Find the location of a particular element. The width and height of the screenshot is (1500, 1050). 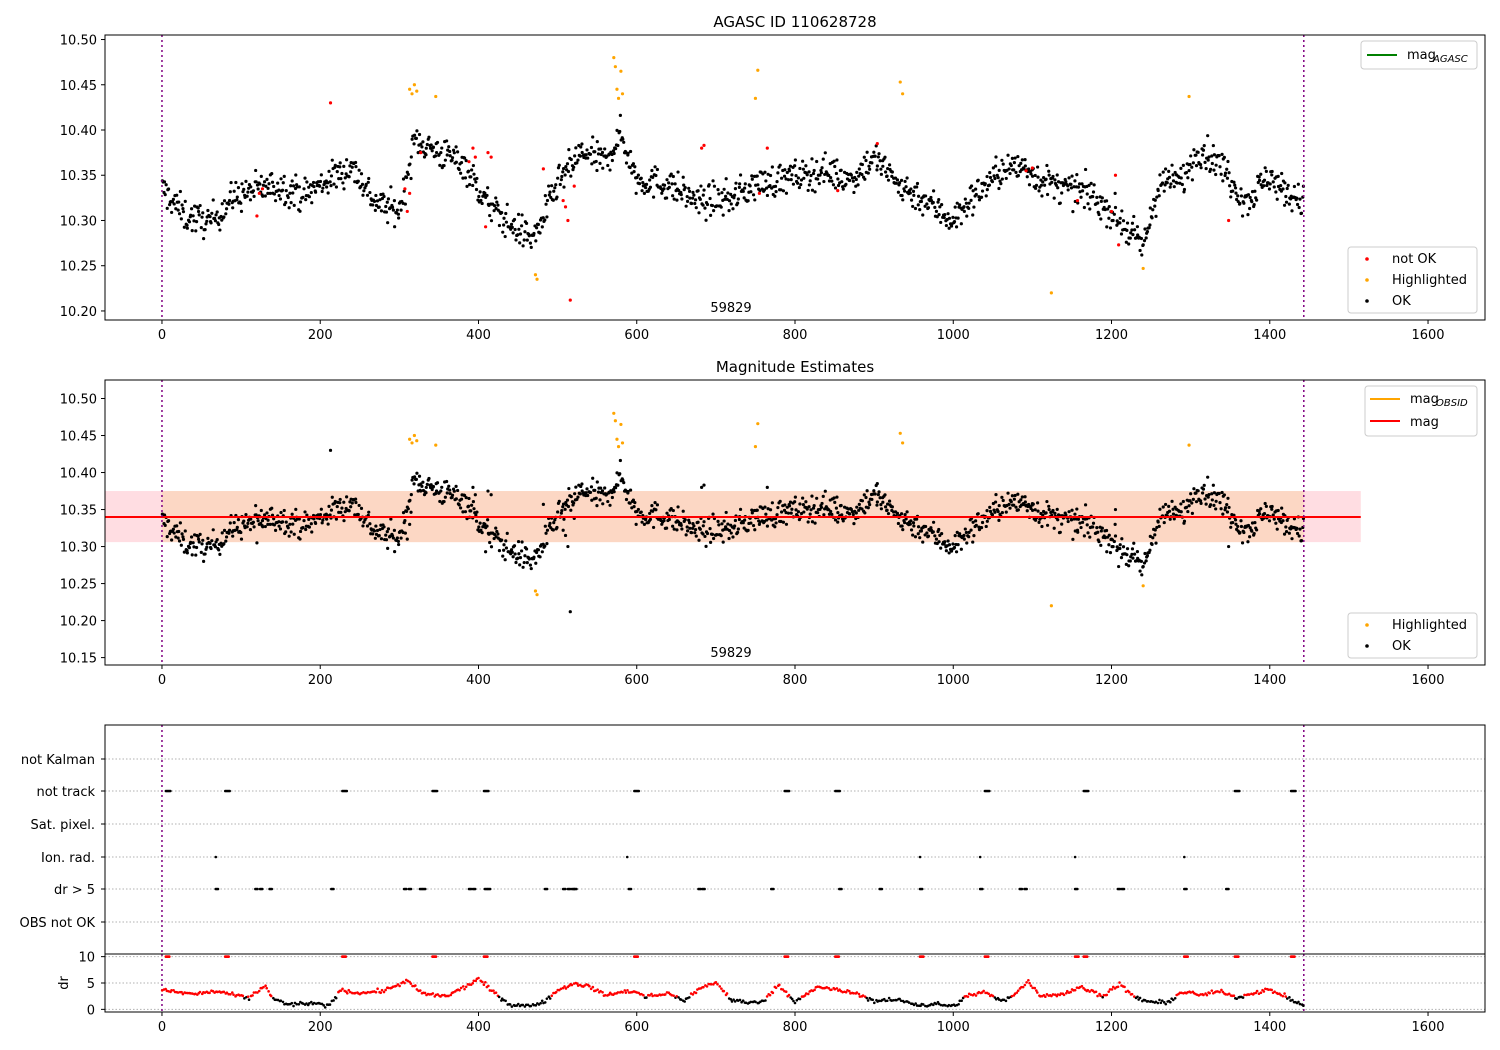

mag-xtick-label: 1600 is located at coordinates (1427, 680).